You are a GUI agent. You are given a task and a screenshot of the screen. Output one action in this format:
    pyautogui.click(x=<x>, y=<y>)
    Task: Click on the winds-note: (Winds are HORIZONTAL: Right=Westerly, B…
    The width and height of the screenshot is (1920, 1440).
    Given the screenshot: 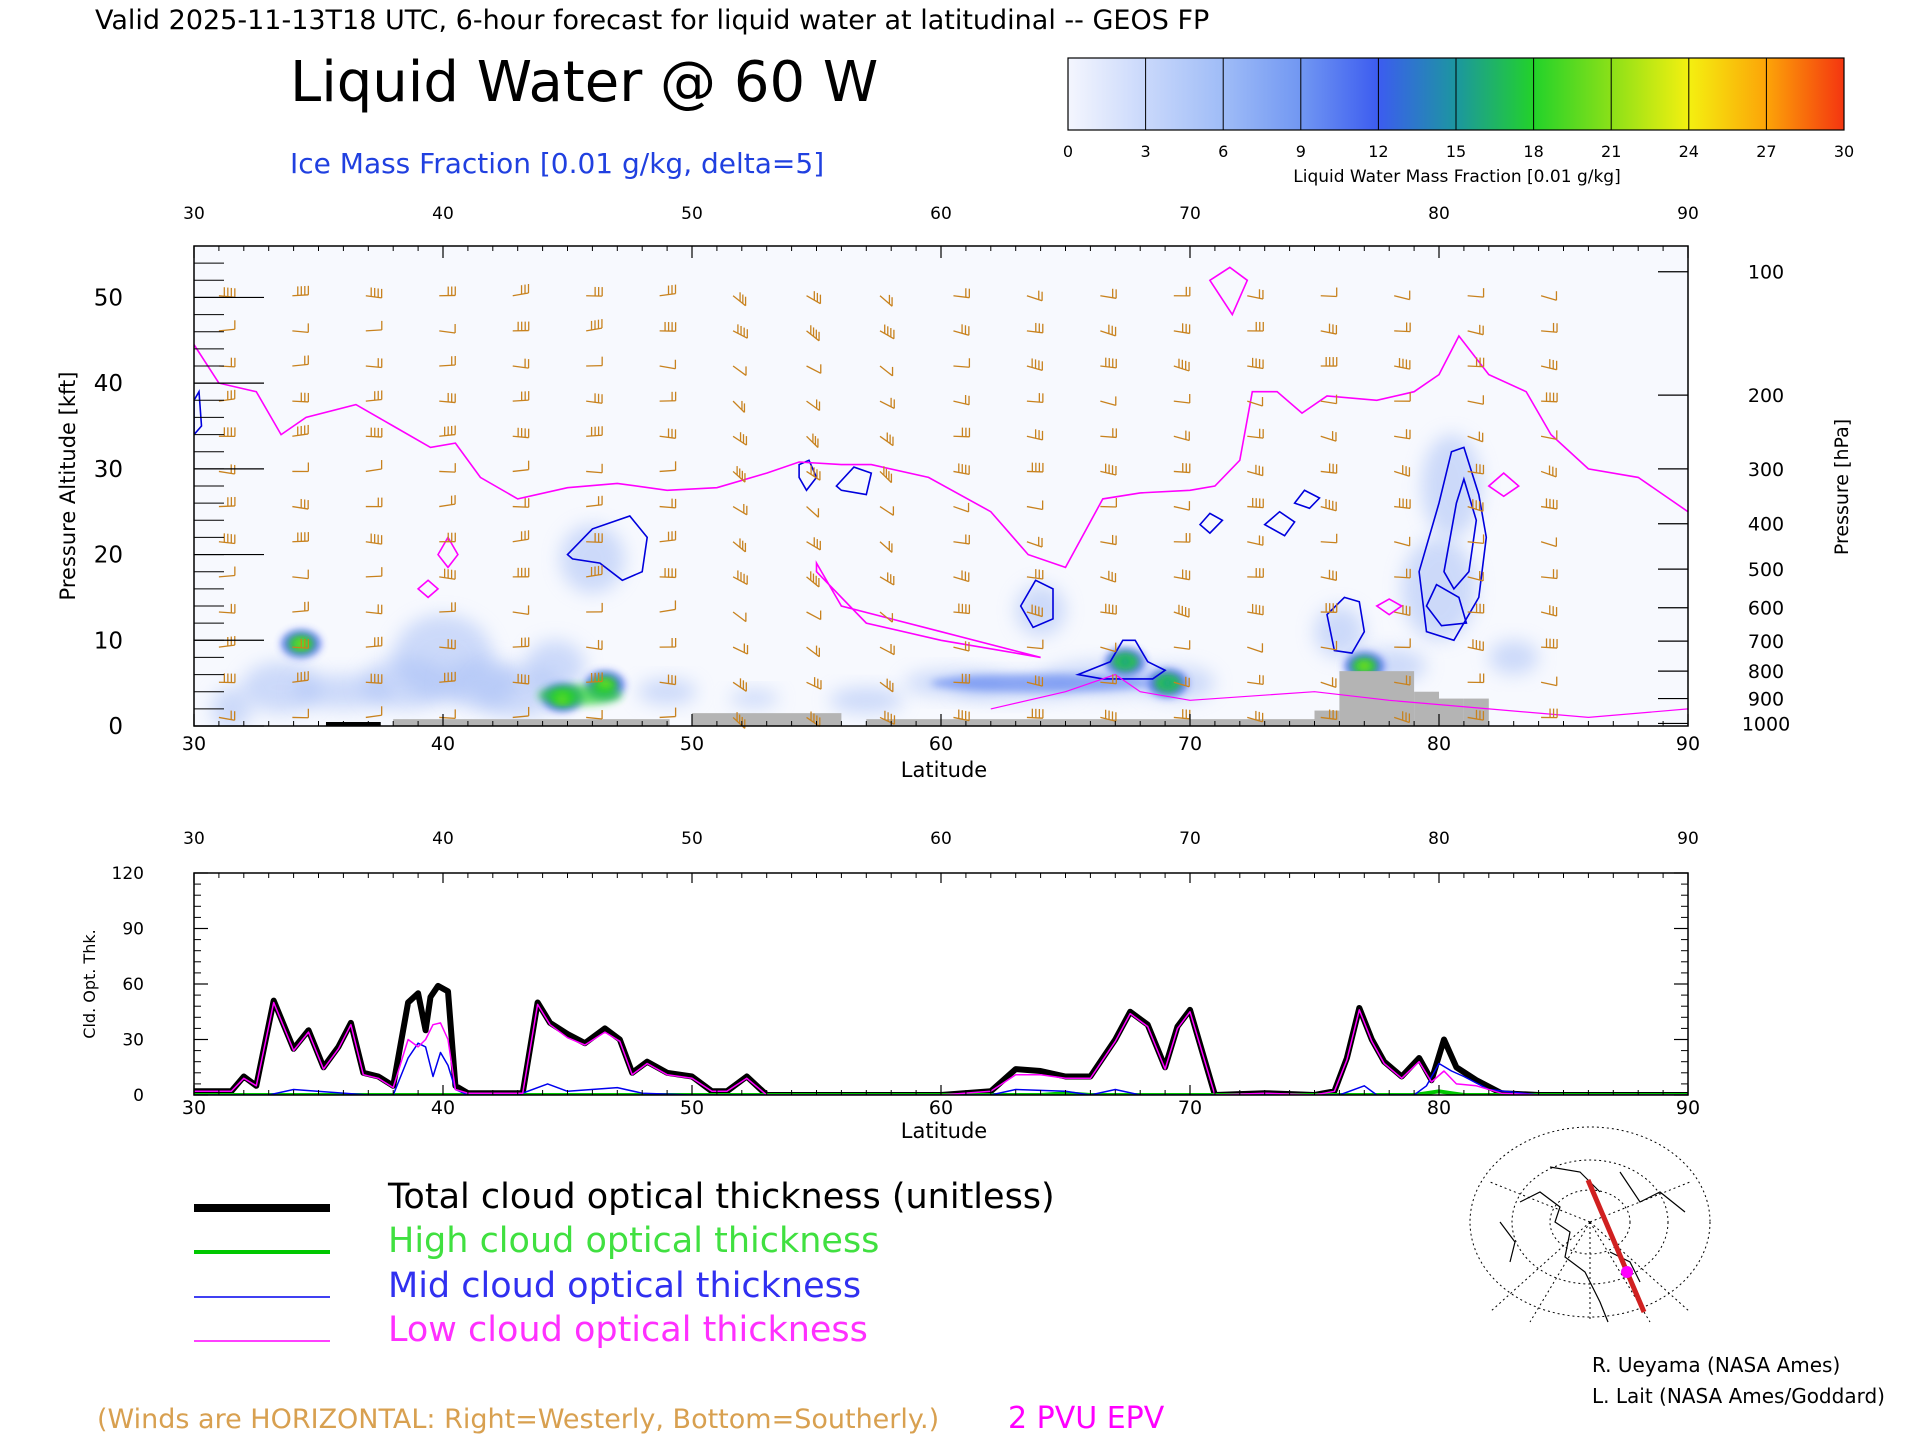 What is the action you would take?
    pyautogui.click(x=518, y=1419)
    